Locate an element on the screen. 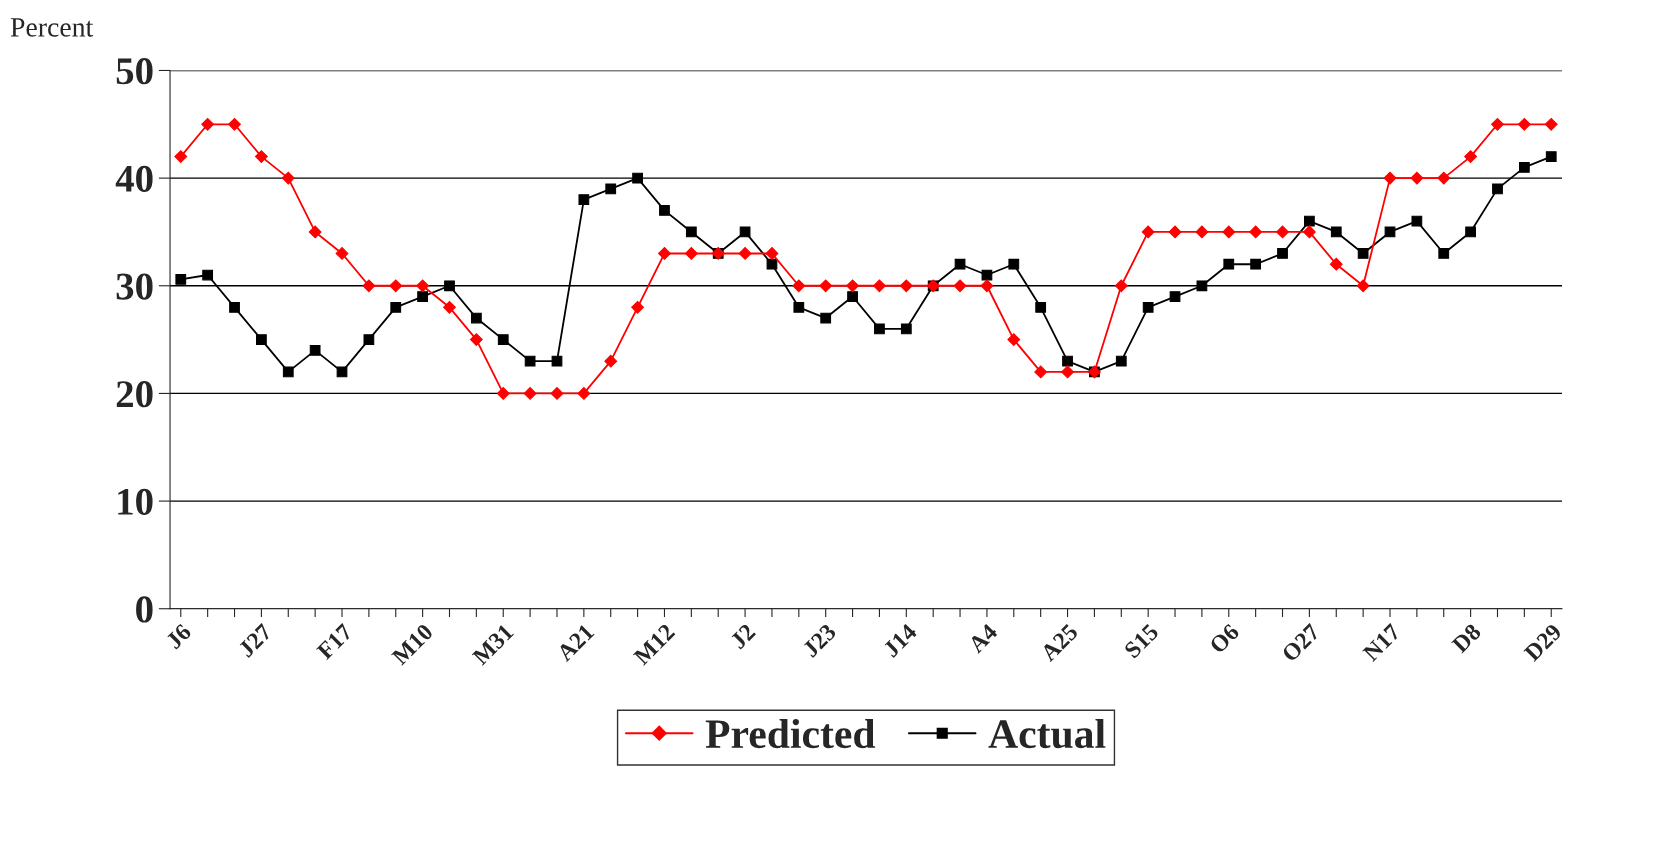 Image resolution: width=1667 pixels, height=849 pixels. y-tick-label: 0 is located at coordinates (144, 609).